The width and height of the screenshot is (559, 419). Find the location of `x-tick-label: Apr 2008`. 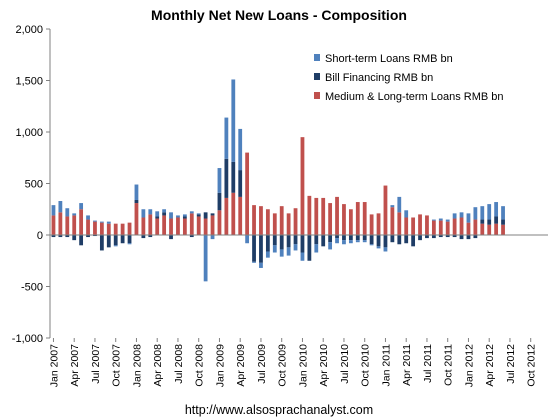

x-tick-label: Apr 2008 is located at coordinates (158, 365).